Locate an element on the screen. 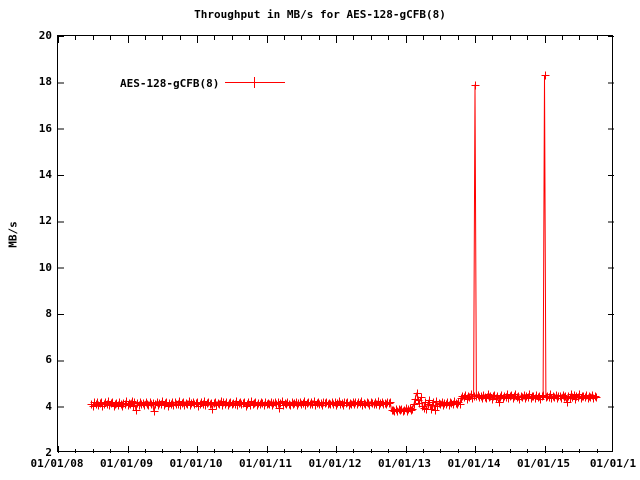 This screenshot has height=480, width=640. legend-label: AES-128-gCFB(8) is located at coordinates (170, 83).